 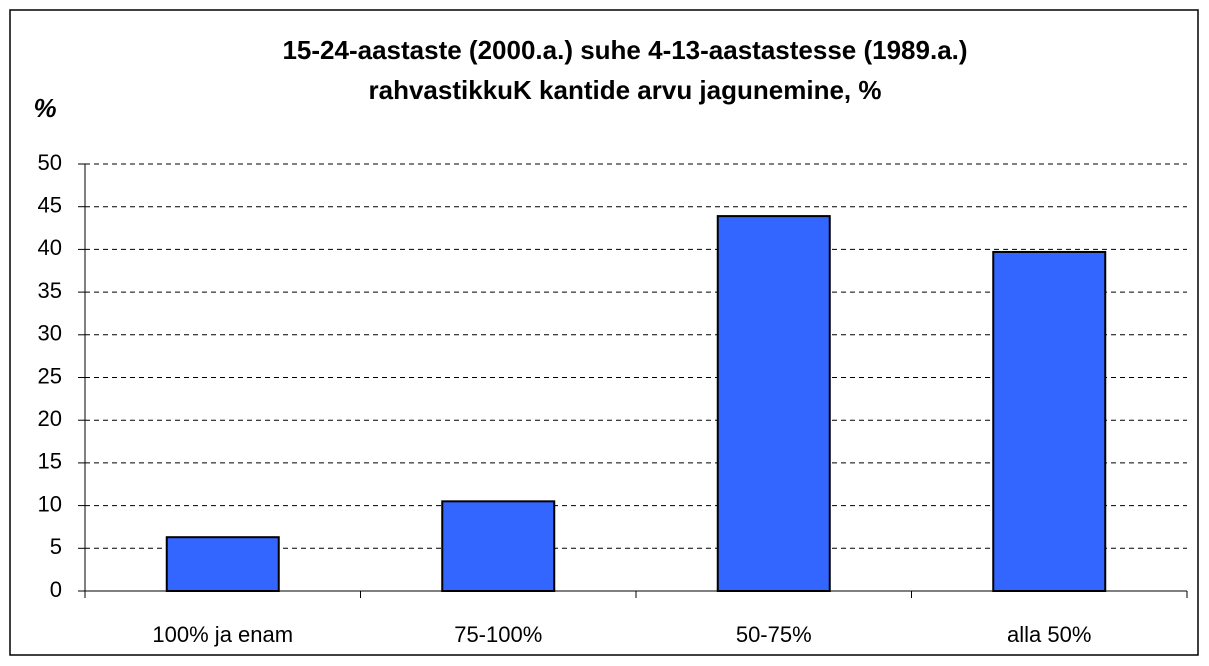 I want to click on y-tick-label: 25, so click(x=50, y=375).